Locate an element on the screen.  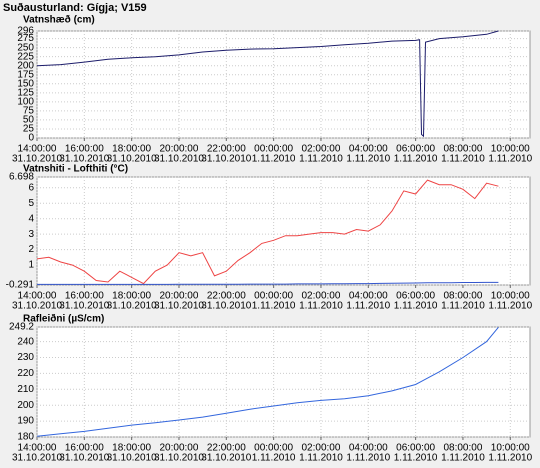
y-tick-label: 1 is located at coordinates (31, 265).